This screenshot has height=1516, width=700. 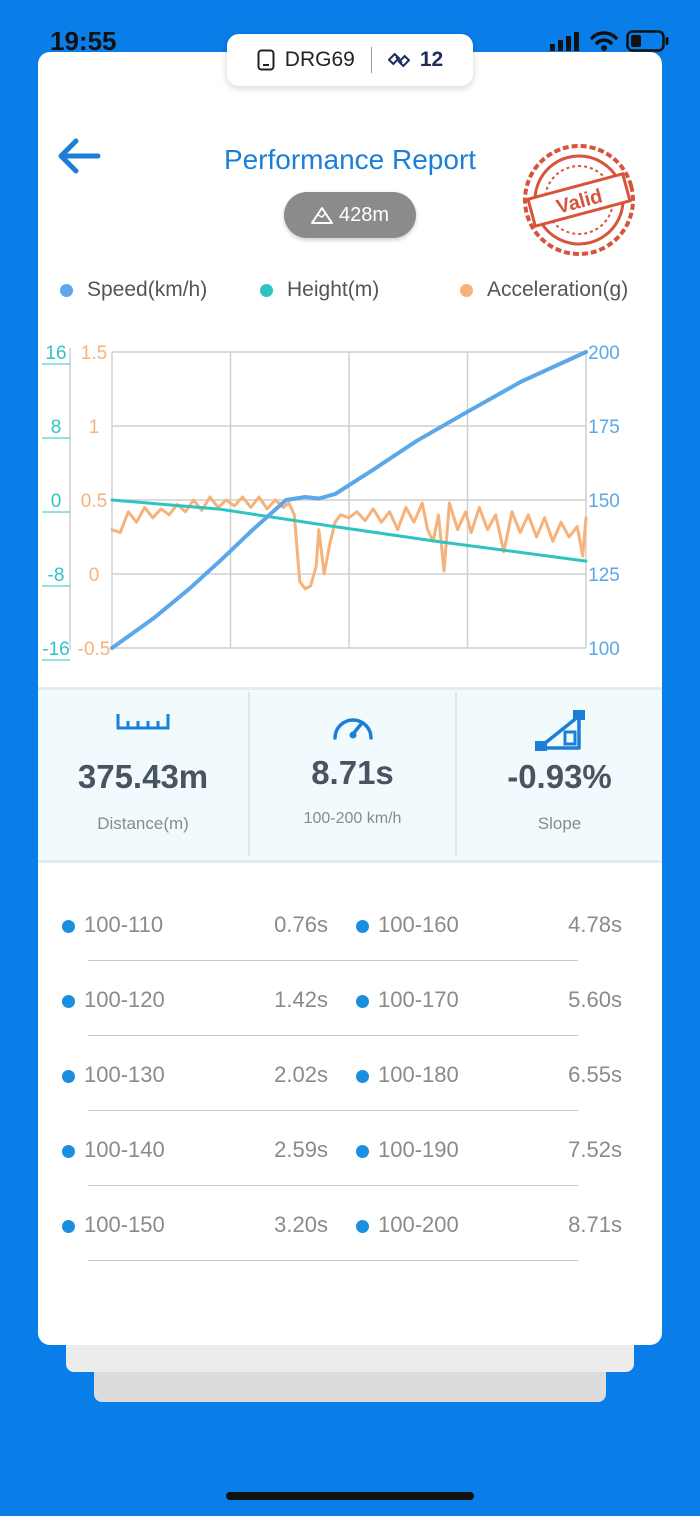 What do you see at coordinates (333, 289) in the screenshot?
I see `legend-label: Height(m)` at bounding box center [333, 289].